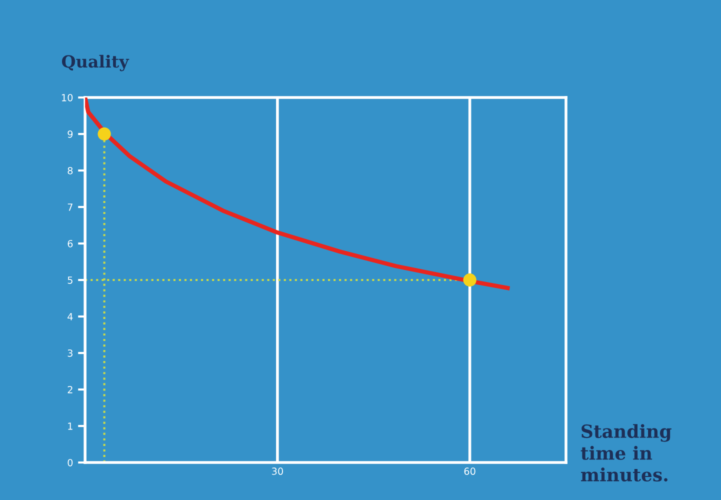  Describe the element at coordinates (277, 471) in the screenshot. I see `x-tick-label: 30` at that location.